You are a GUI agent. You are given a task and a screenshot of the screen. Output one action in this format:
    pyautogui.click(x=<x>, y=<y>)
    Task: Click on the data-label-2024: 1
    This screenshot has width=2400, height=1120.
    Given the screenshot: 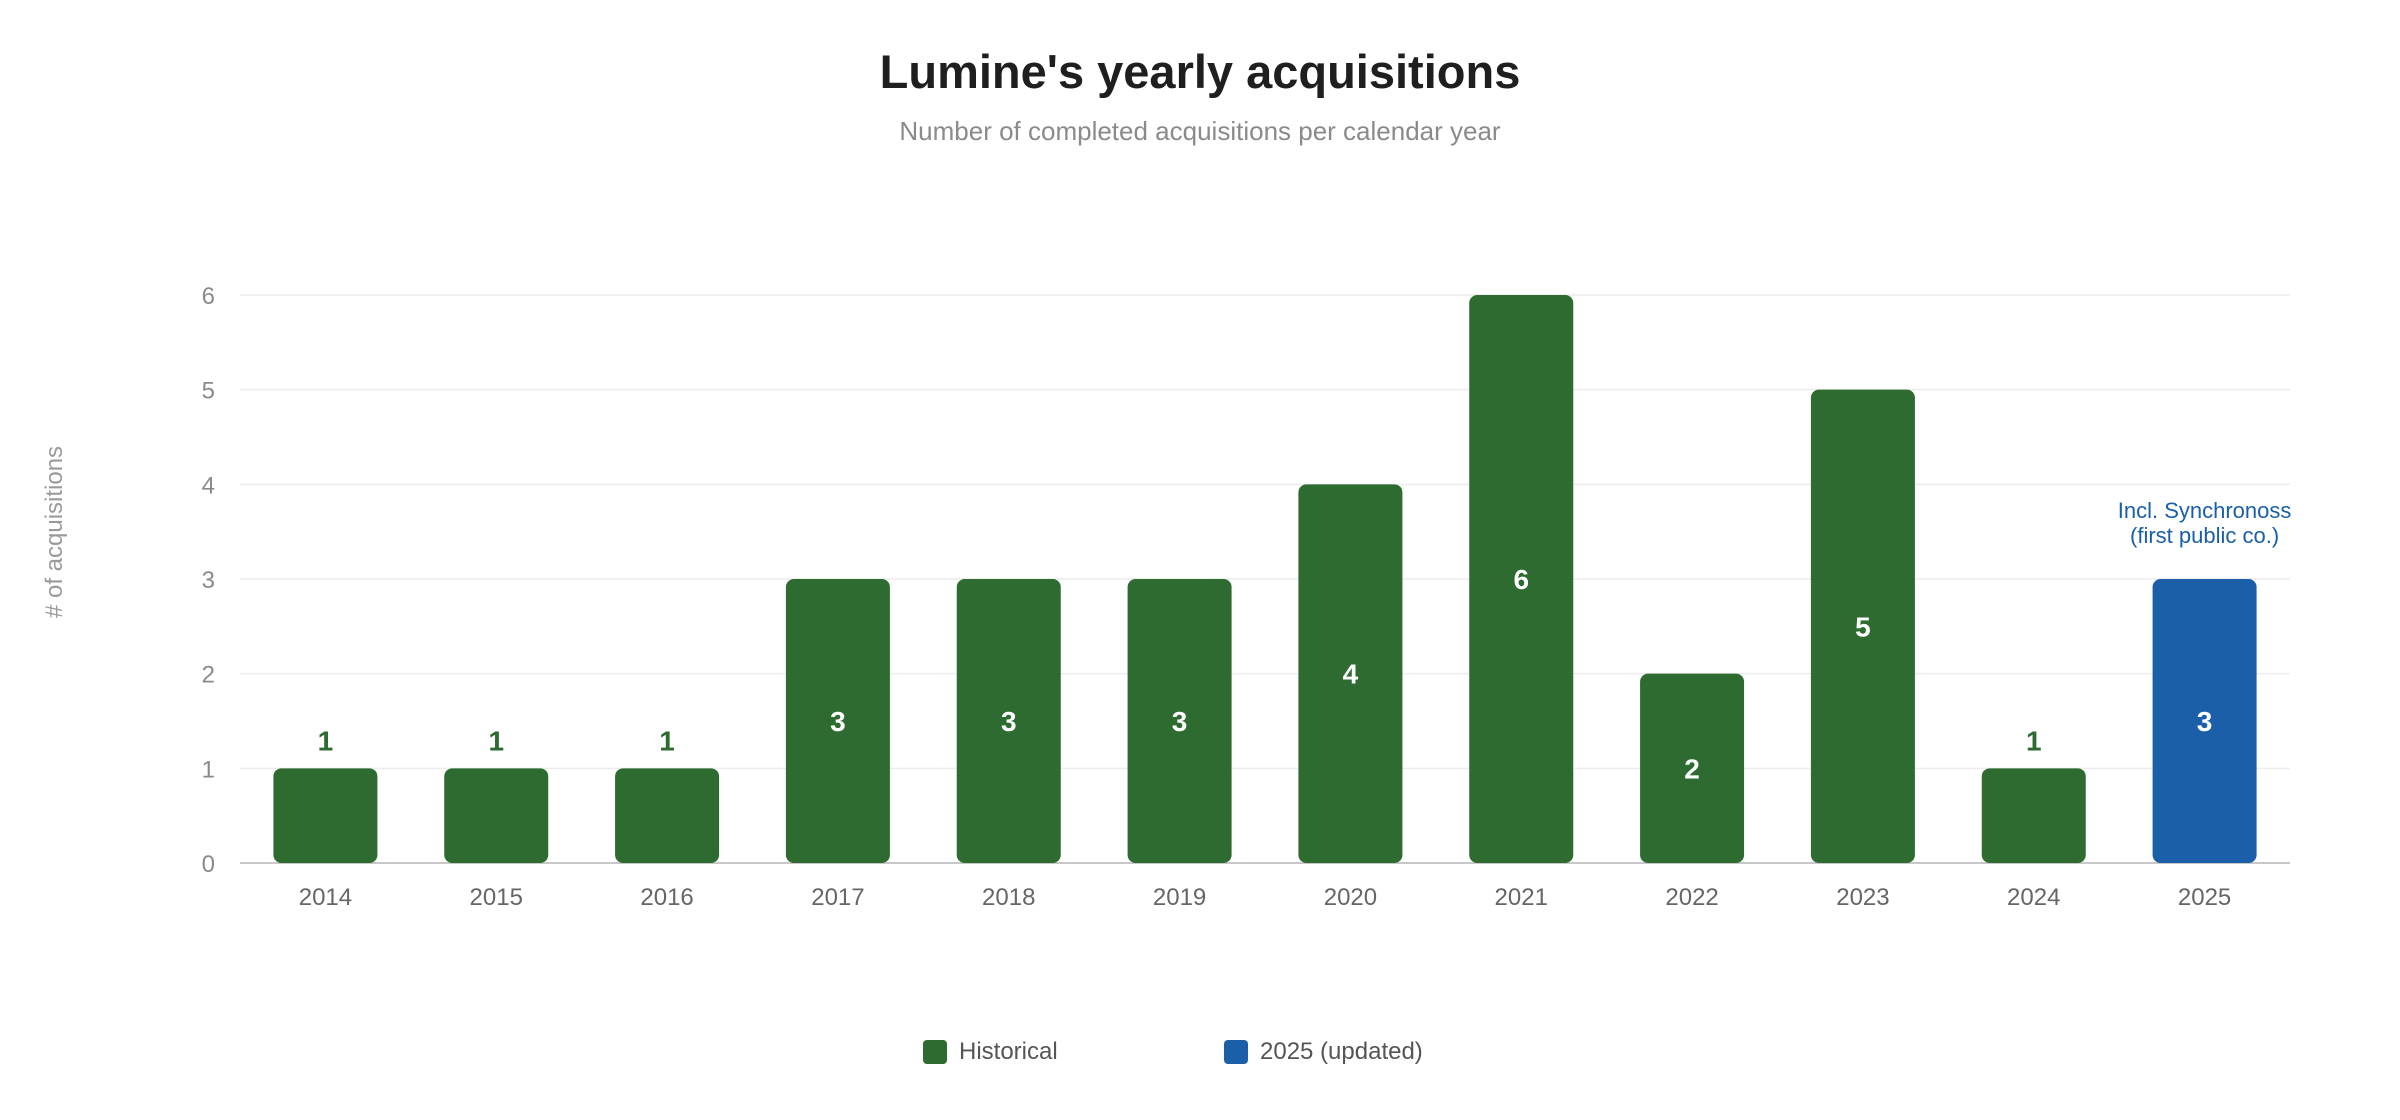 What is the action you would take?
    pyautogui.click(x=2034, y=740)
    